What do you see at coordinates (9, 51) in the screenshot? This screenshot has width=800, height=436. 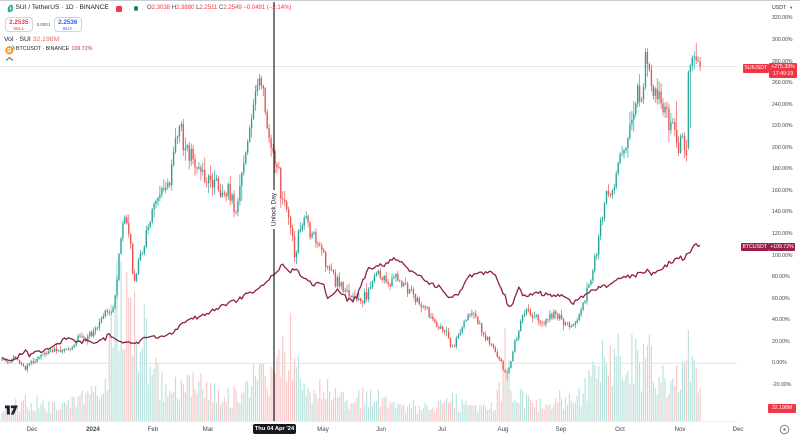 I see `svg-text: B` at bounding box center [9, 51].